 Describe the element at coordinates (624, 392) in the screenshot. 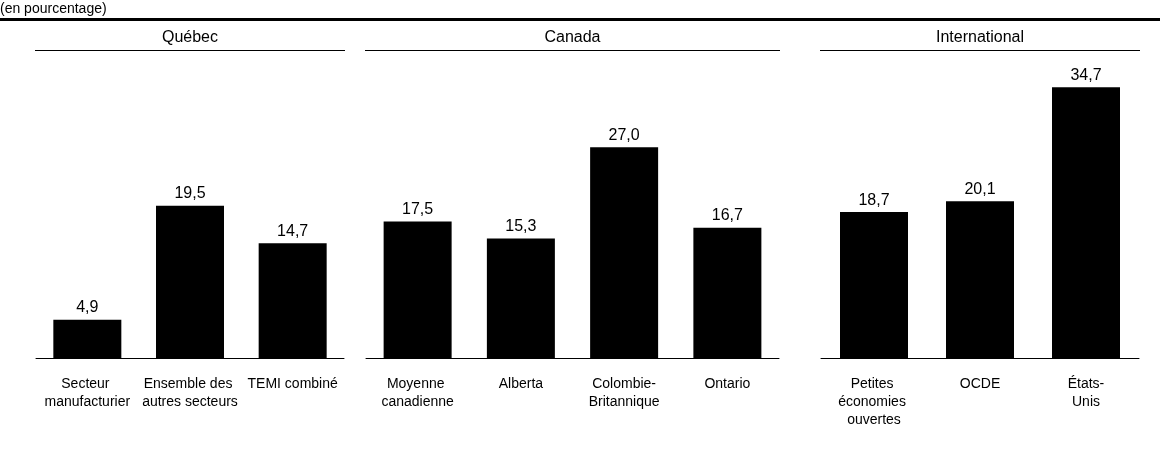

I see `x-tick-label: Colombie-Britannique` at that location.